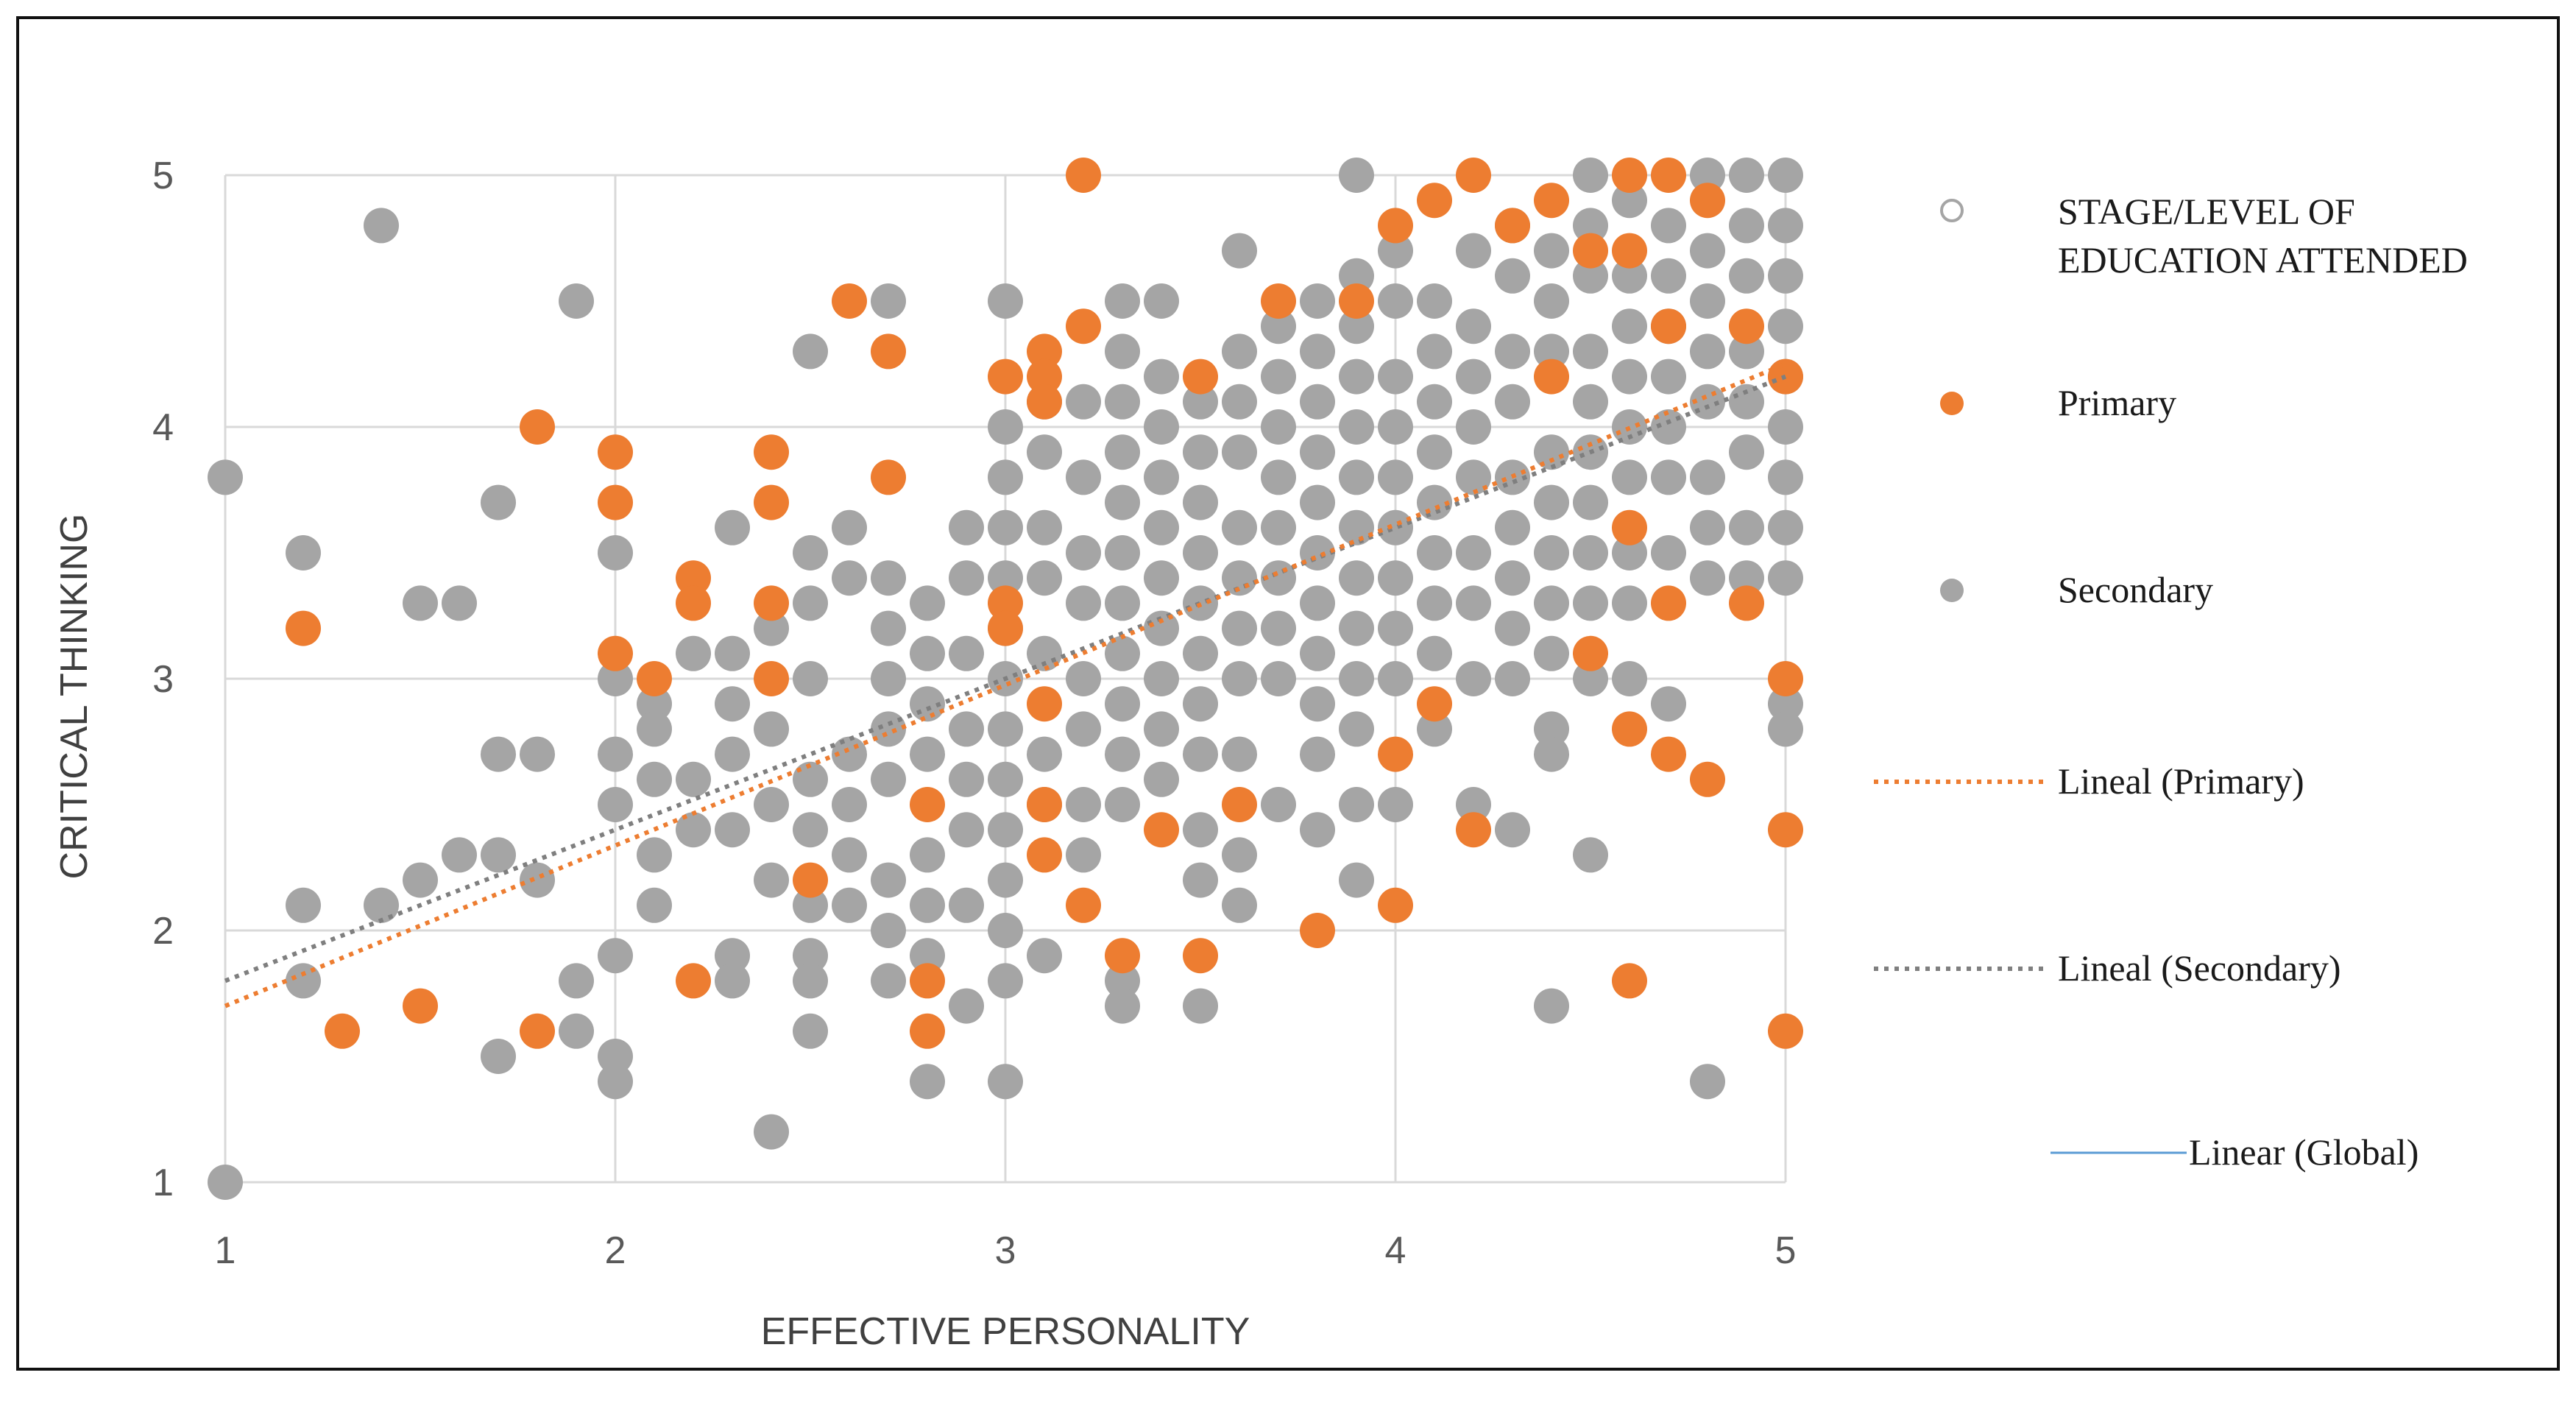 This screenshot has width=2576, height=1406. What do you see at coordinates (2199, 968) in the screenshot?
I see `legend-lineal-secondary-label: Lineal (Secondary)` at bounding box center [2199, 968].